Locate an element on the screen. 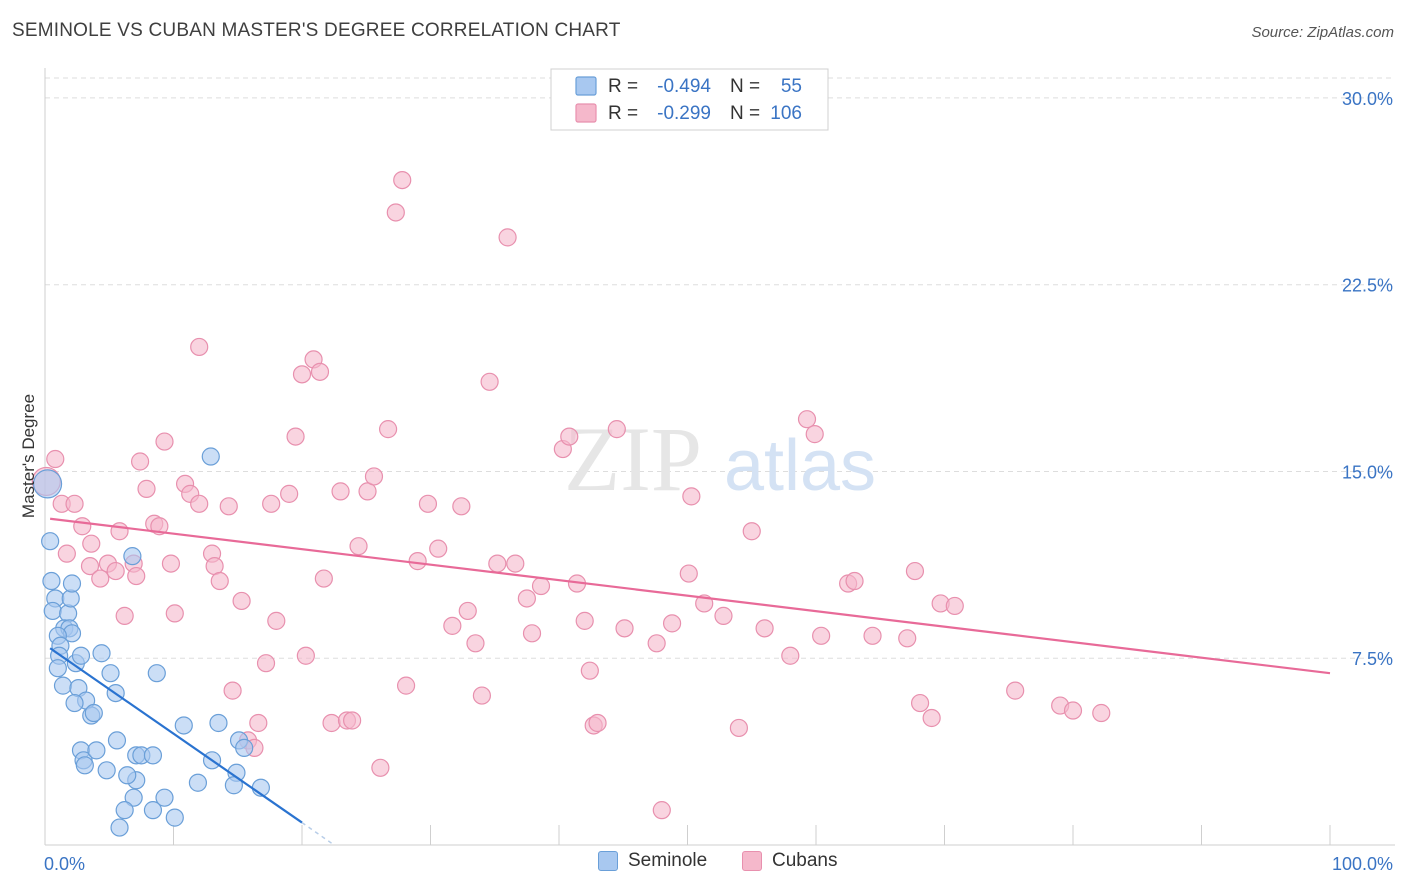  cubans-n-label: N = is located at coordinates (745, 113).